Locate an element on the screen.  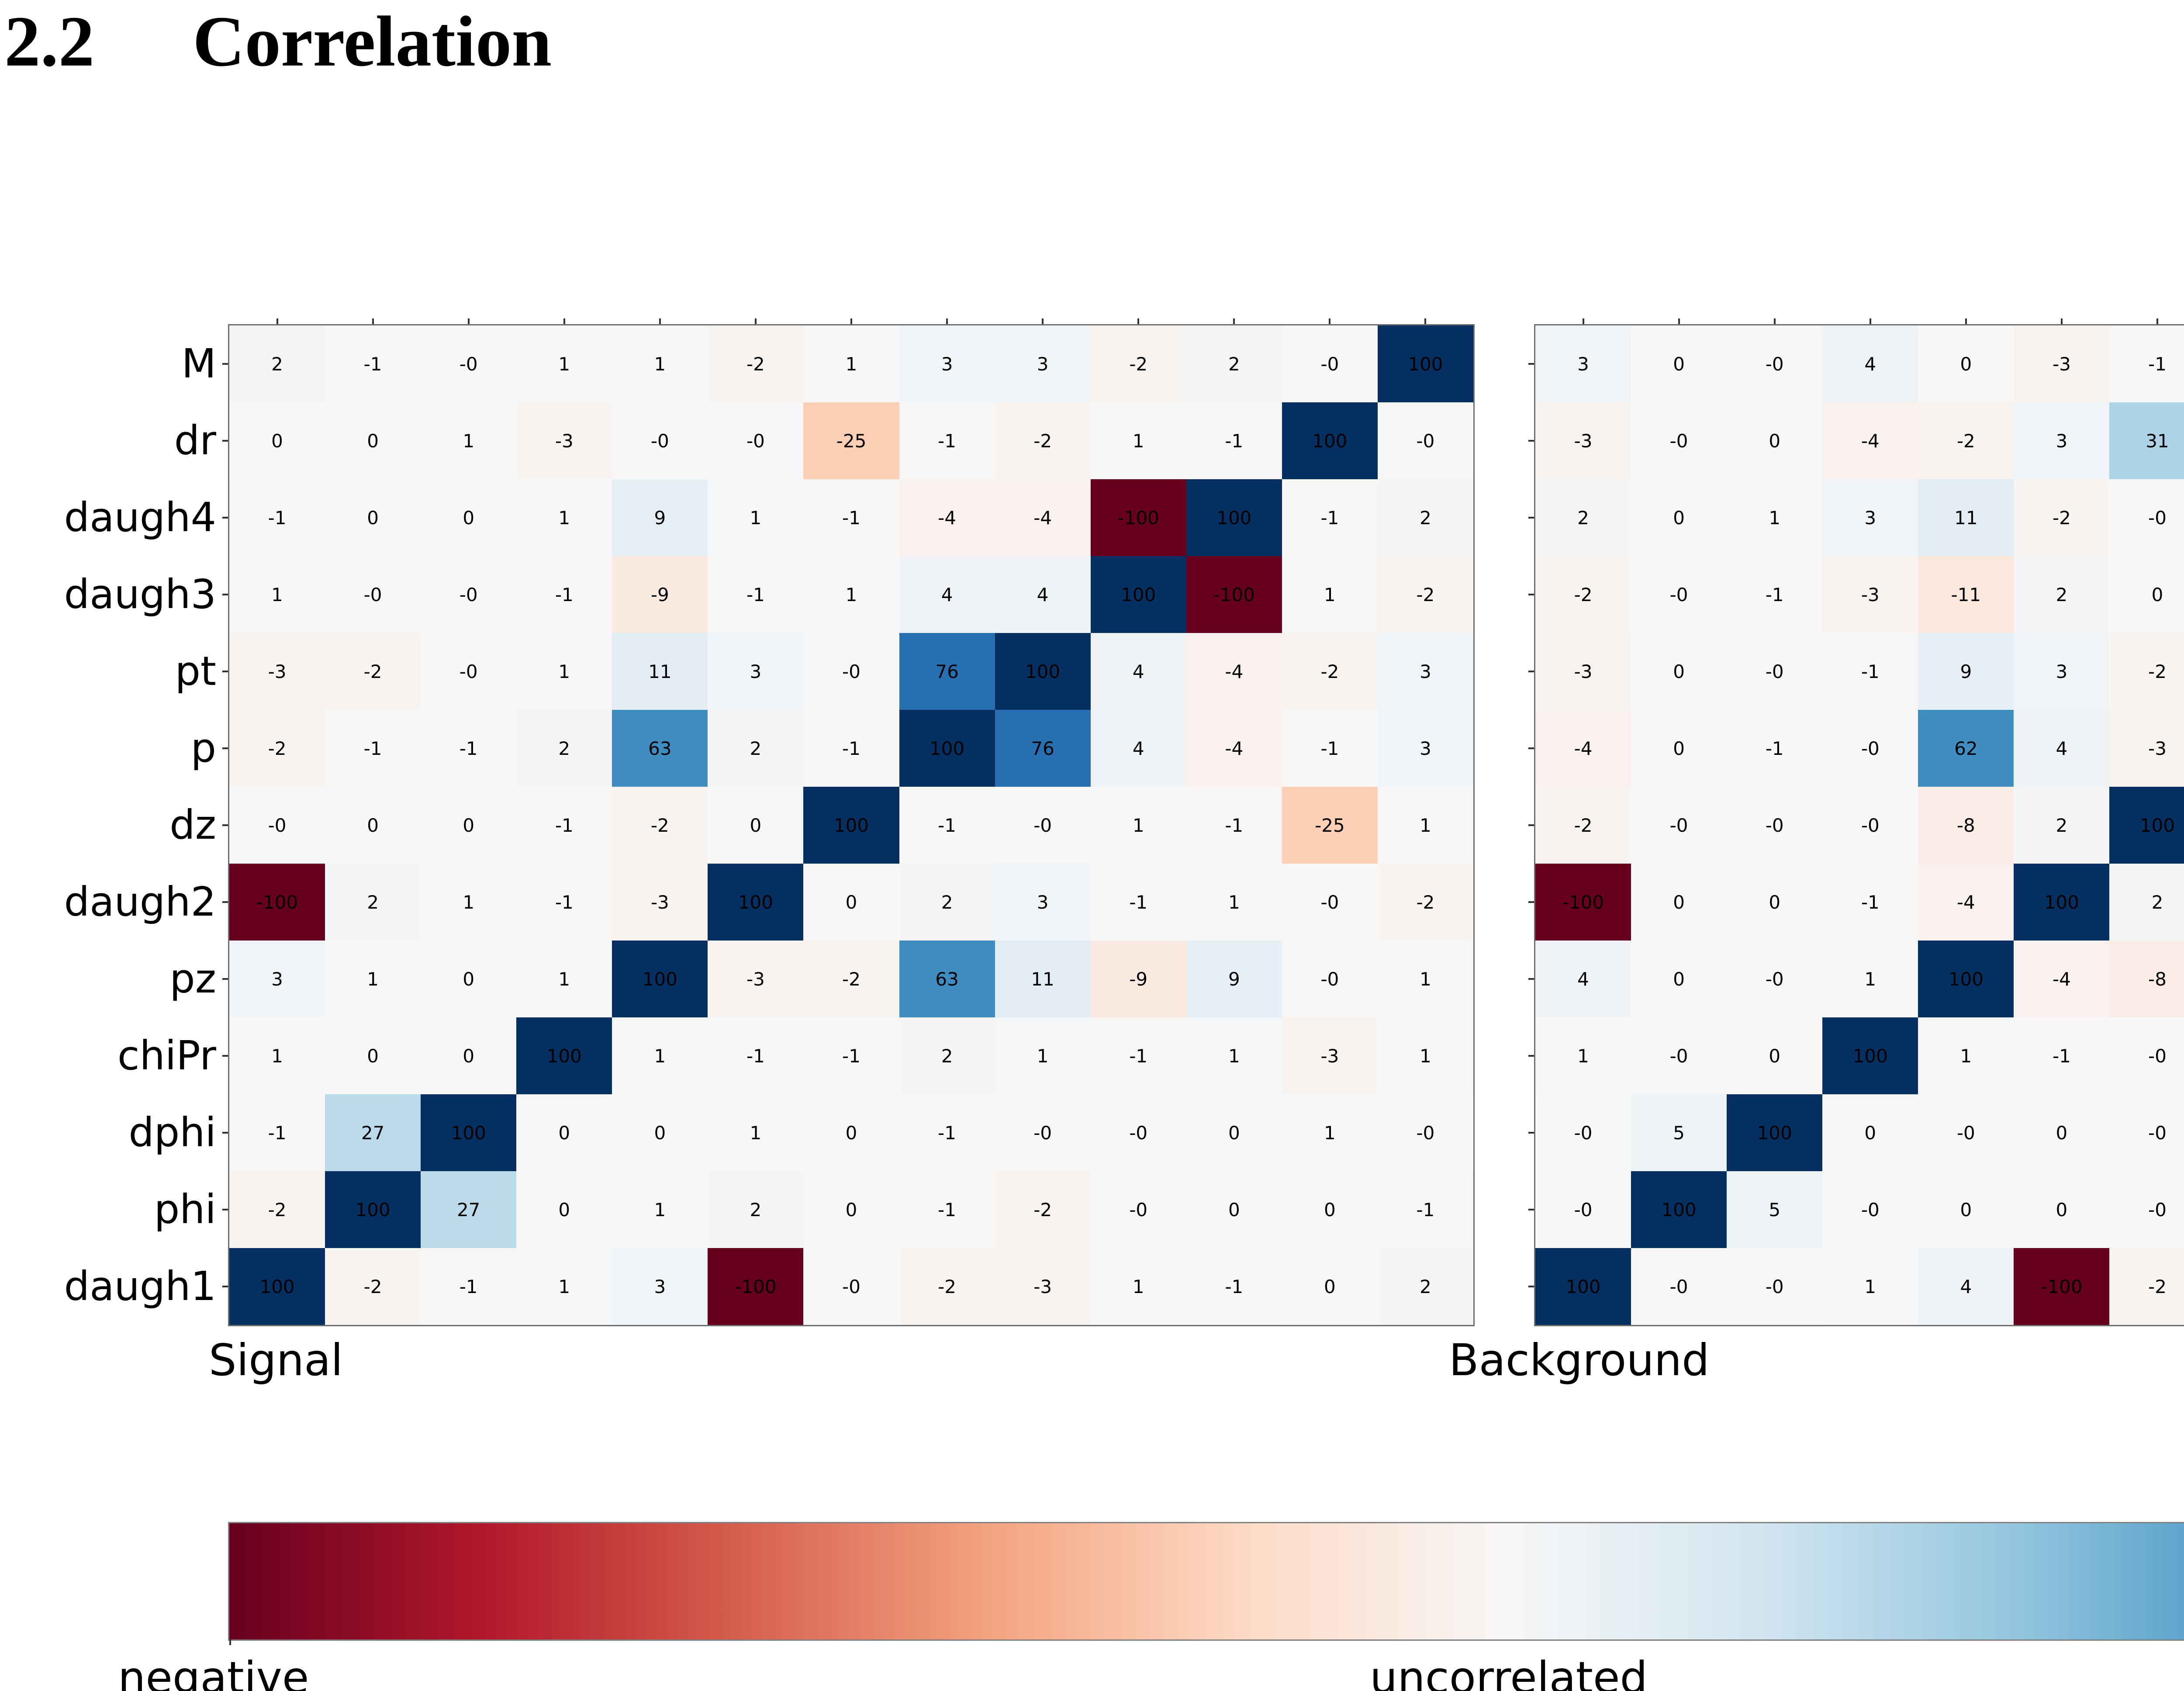
colorbar-left-tick is located at coordinates (230, 1642).